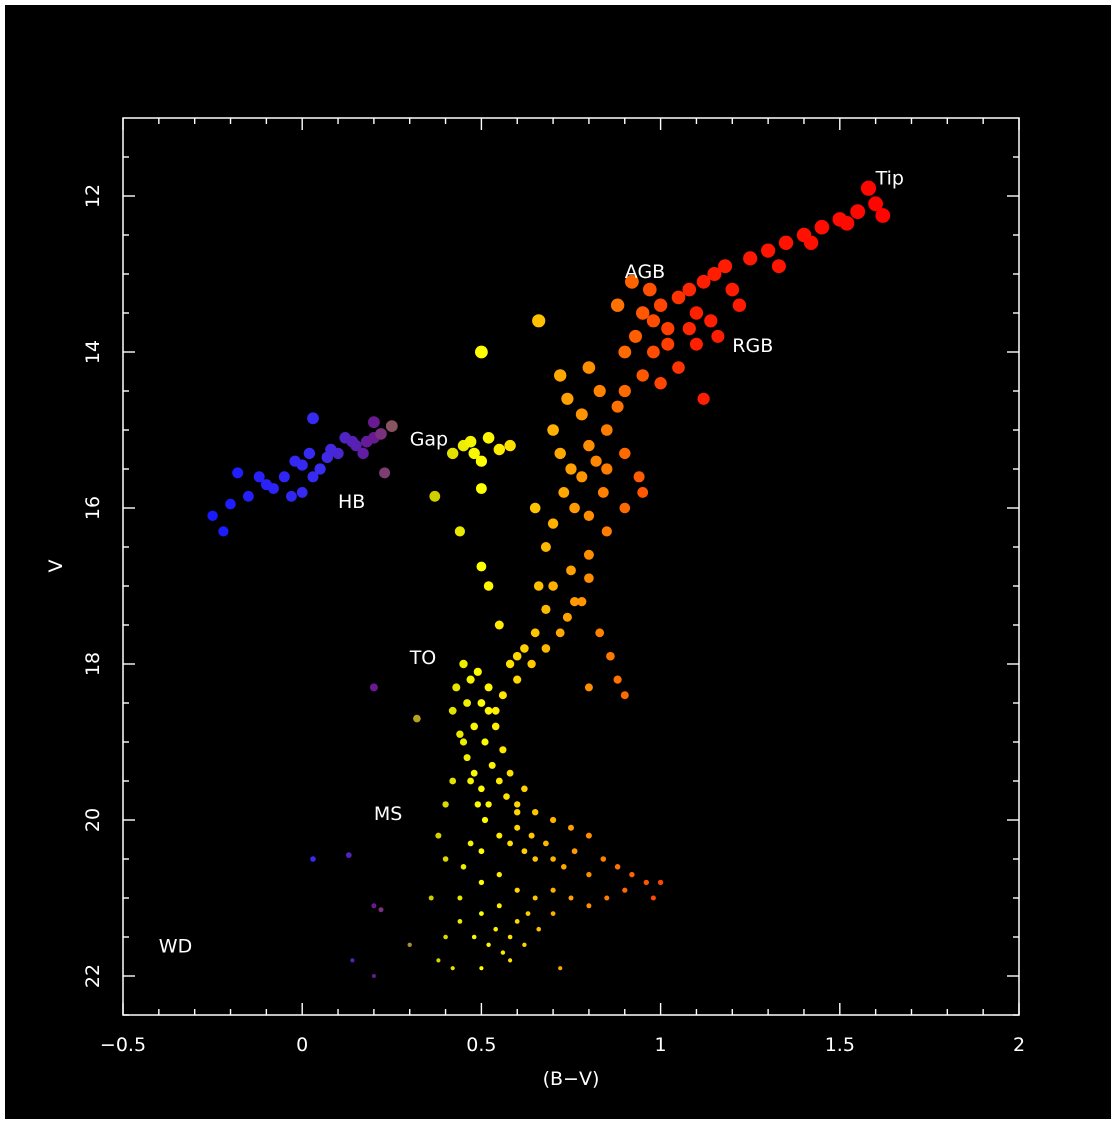 Image resolution: width=1116 pixels, height=1124 pixels. Describe the element at coordinates (93, 820) in the screenshot. I see `y-tick-label: 20` at that location.